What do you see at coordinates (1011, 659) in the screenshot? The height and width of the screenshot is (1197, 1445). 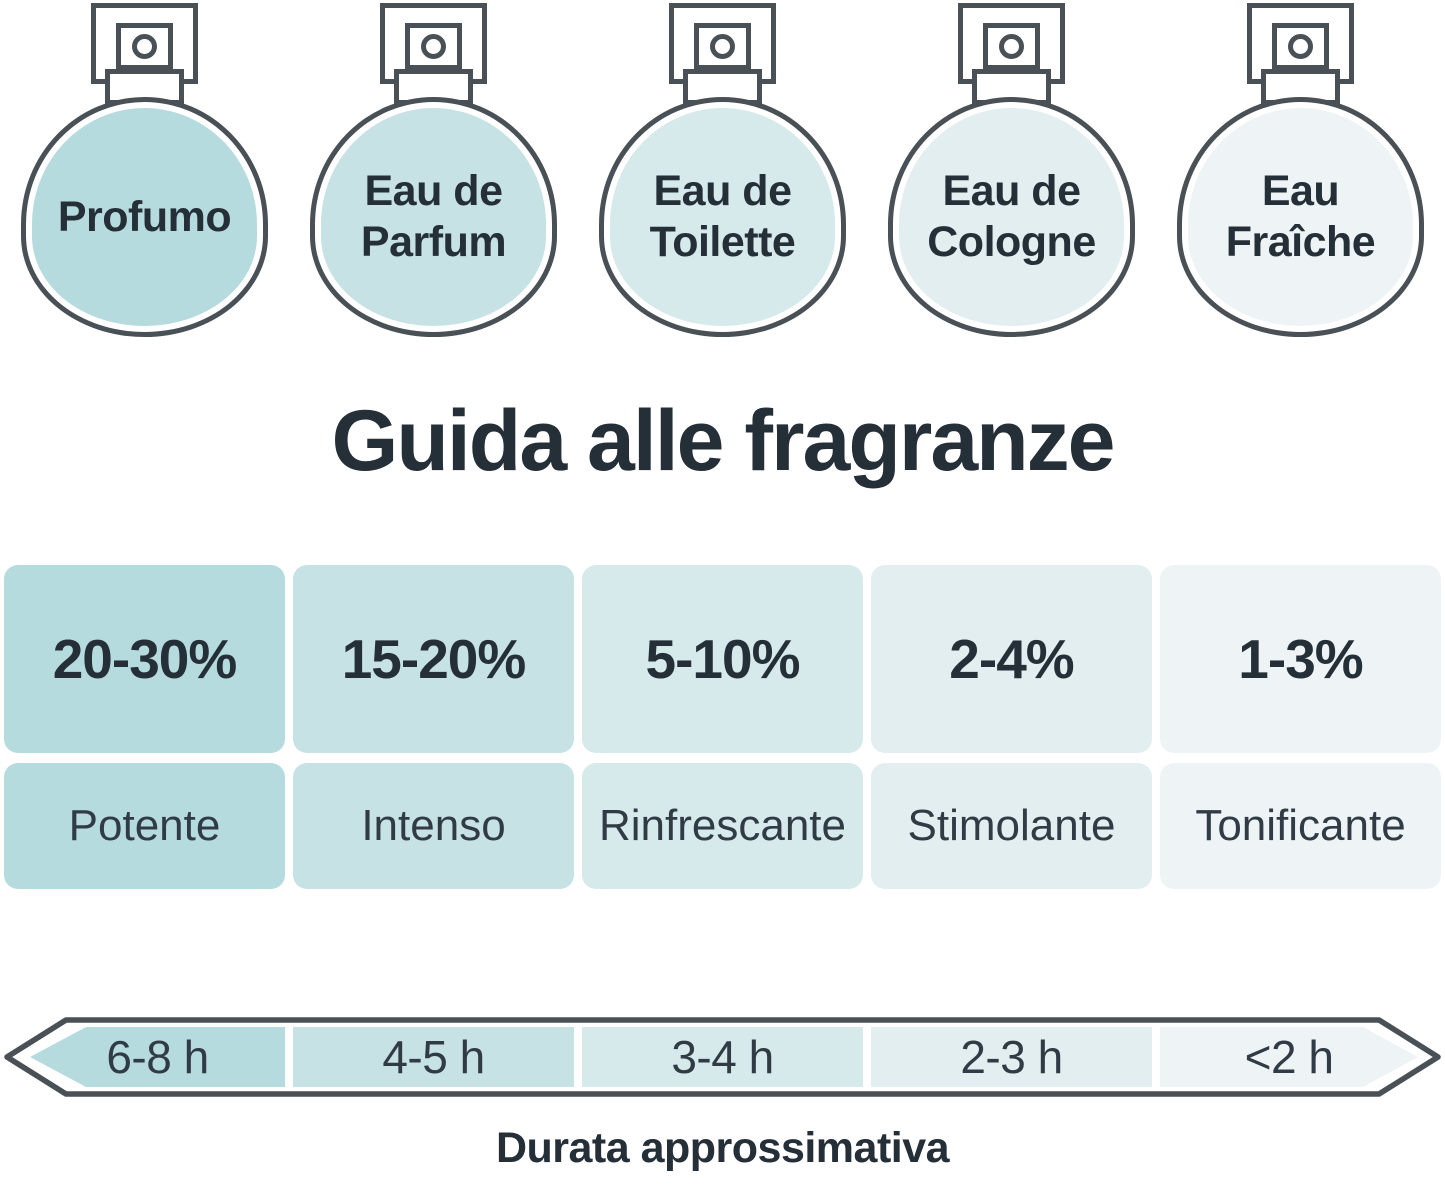 I see `concentration-cell-4: 2-4%` at bounding box center [1011, 659].